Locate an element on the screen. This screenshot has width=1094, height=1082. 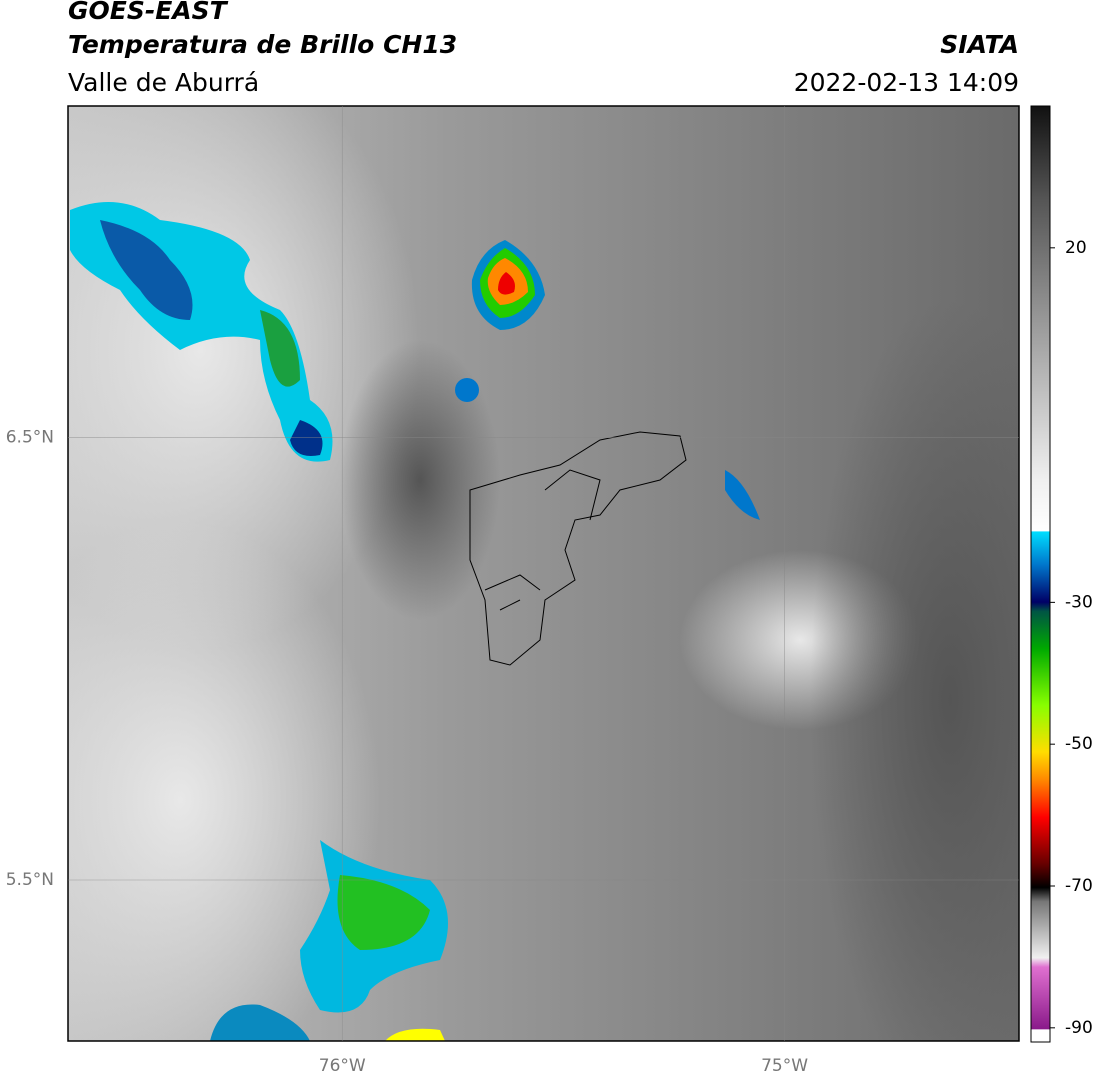
colorbar-tick-label: 20 is located at coordinates (1076, 248).